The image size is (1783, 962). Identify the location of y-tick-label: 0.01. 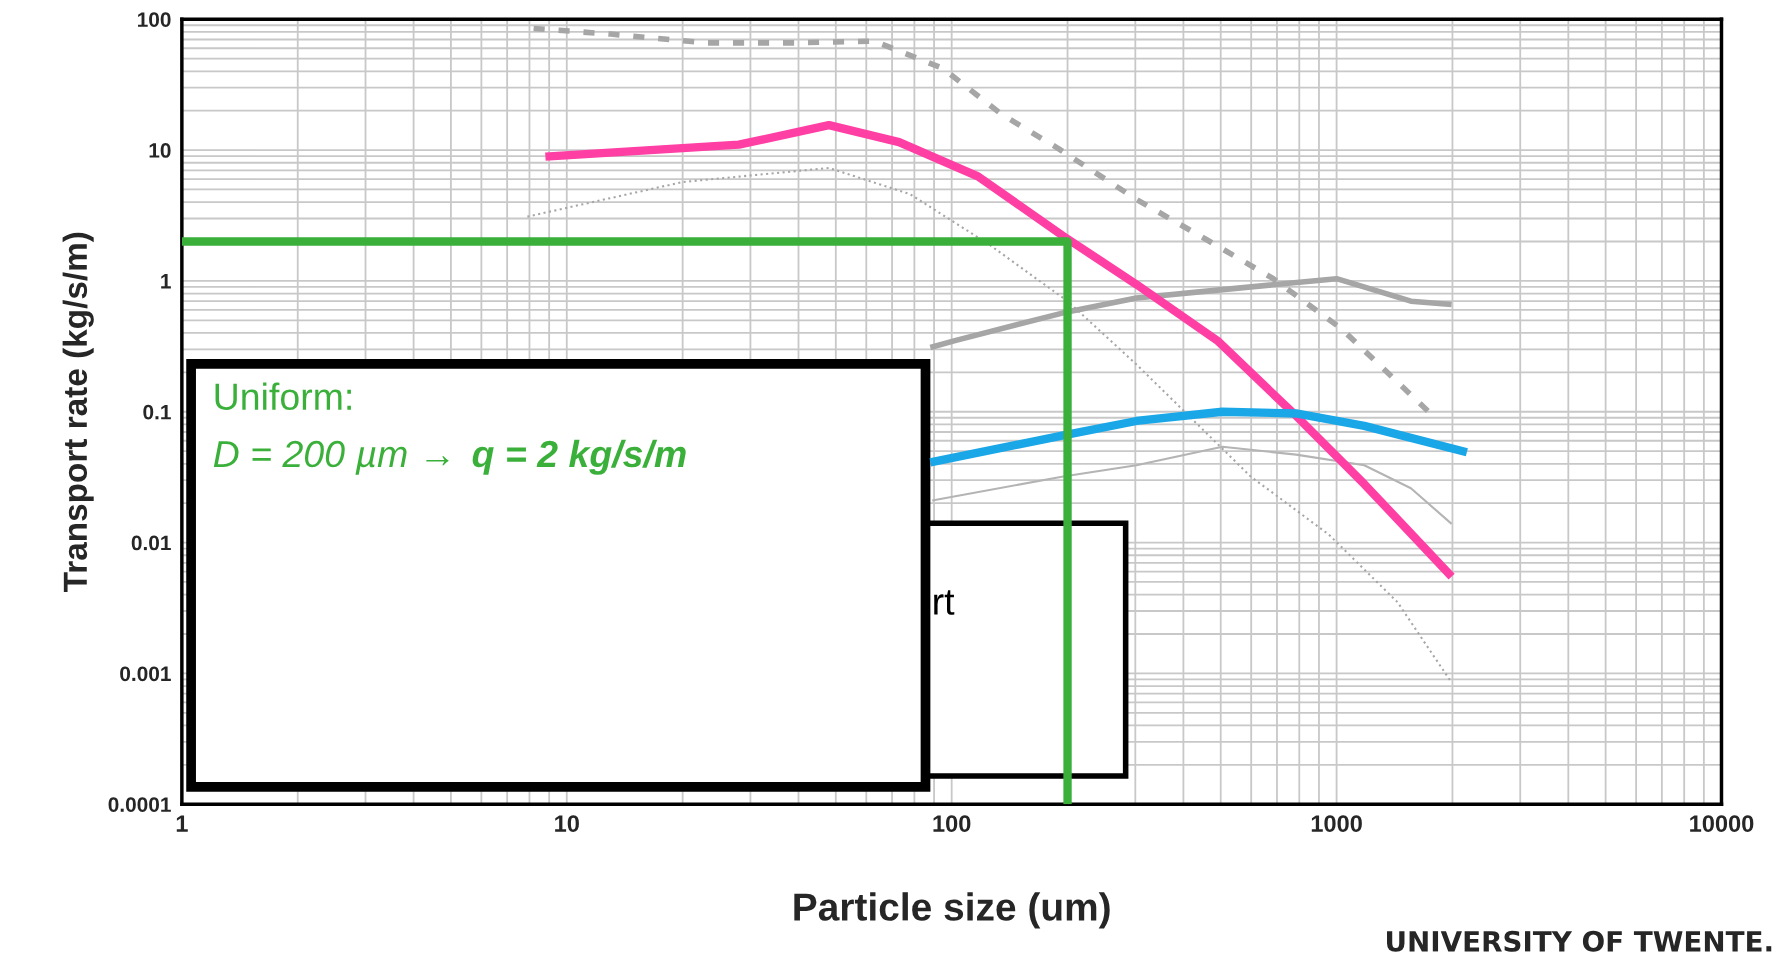
(151, 543).